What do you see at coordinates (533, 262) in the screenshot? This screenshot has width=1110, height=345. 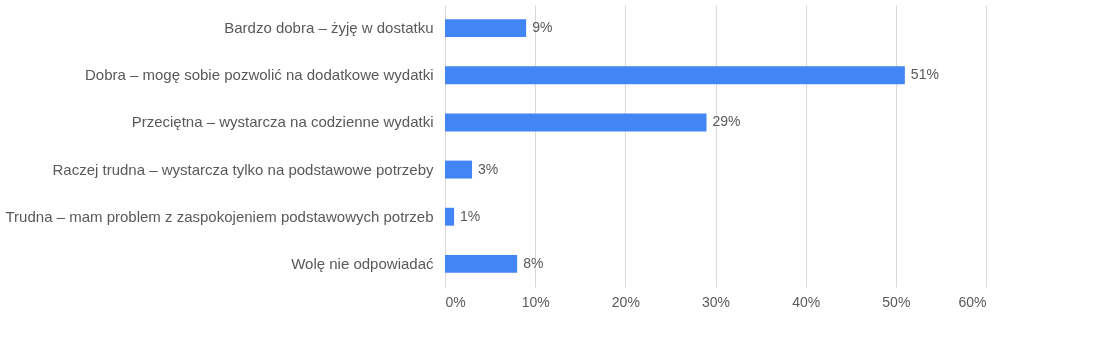 I see `data-label: 8%` at bounding box center [533, 262].